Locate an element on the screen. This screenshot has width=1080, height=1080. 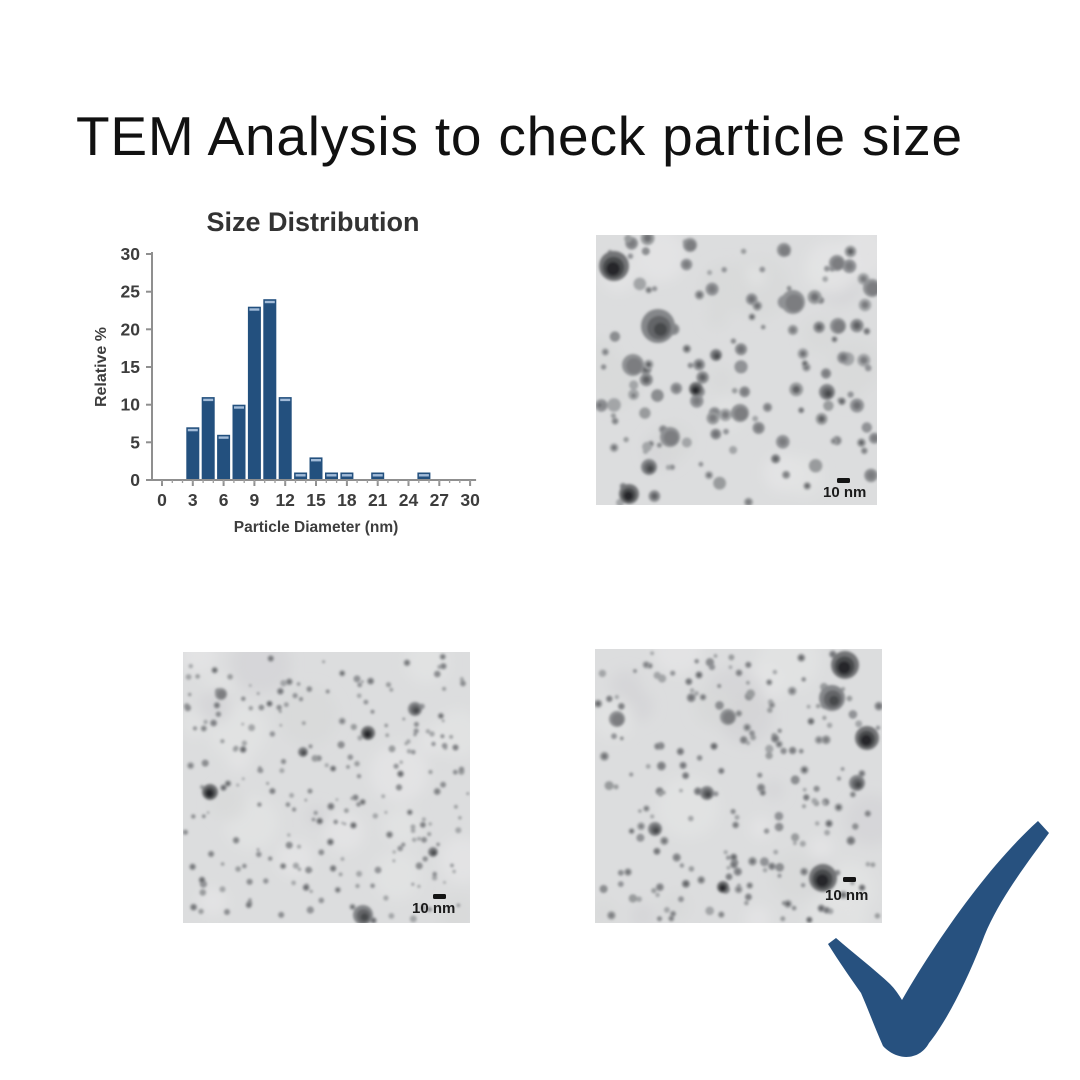
svg-text: Particle Diameter (nm) is located at coordinates (316, 527).